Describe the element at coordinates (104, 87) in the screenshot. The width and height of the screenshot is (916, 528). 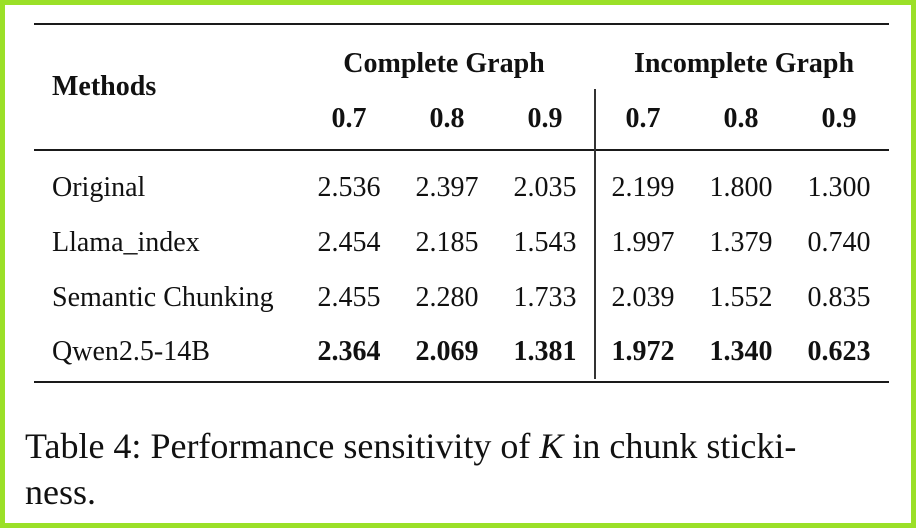
I see `methods-header: Methods` at that location.